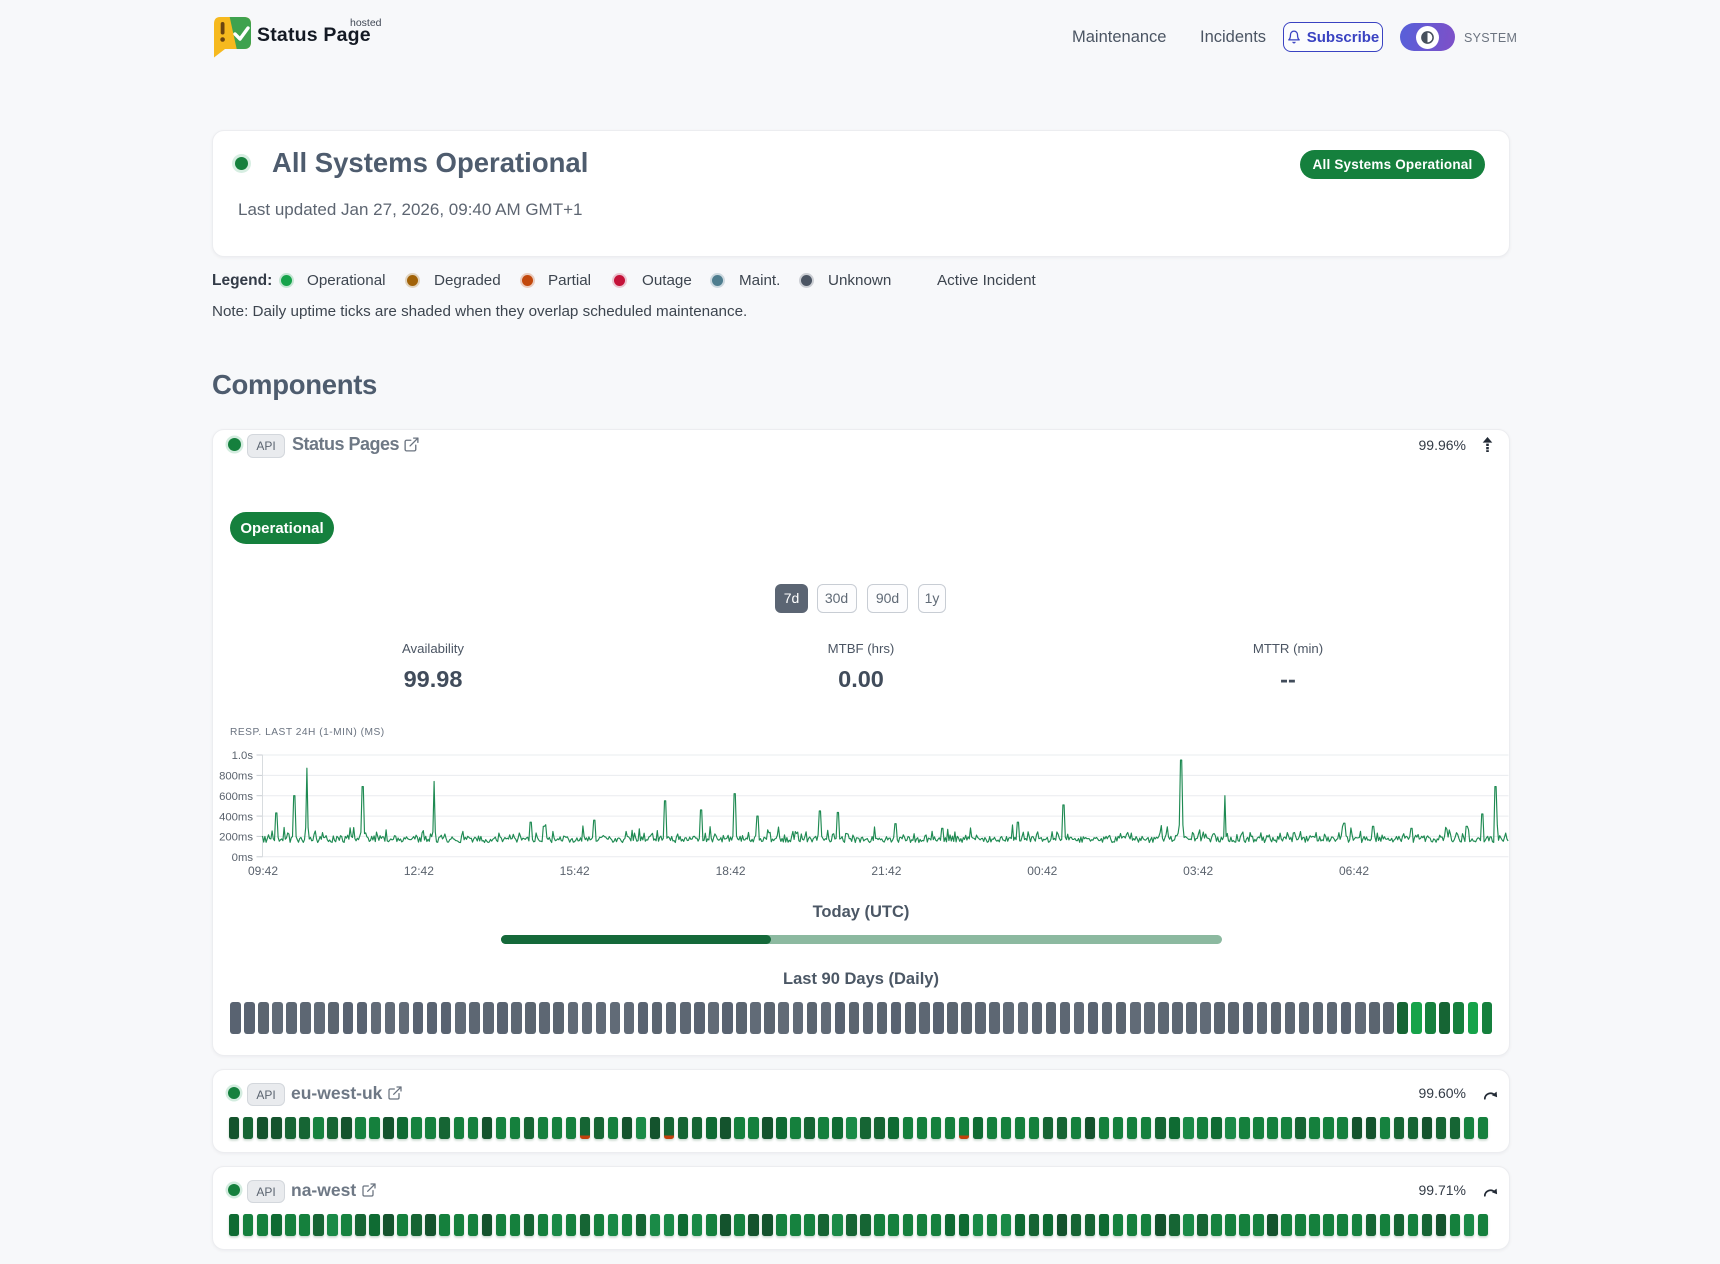 The height and width of the screenshot is (1264, 1720). I want to click on svg-text: 06:42, so click(1354, 871).